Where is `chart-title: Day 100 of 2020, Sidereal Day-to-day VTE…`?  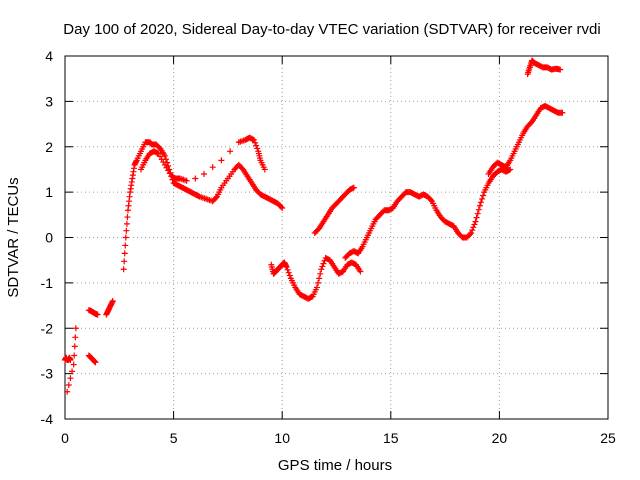 chart-title: Day 100 of 2020, Sidereal Day-to-day VTE… is located at coordinates (331, 29).